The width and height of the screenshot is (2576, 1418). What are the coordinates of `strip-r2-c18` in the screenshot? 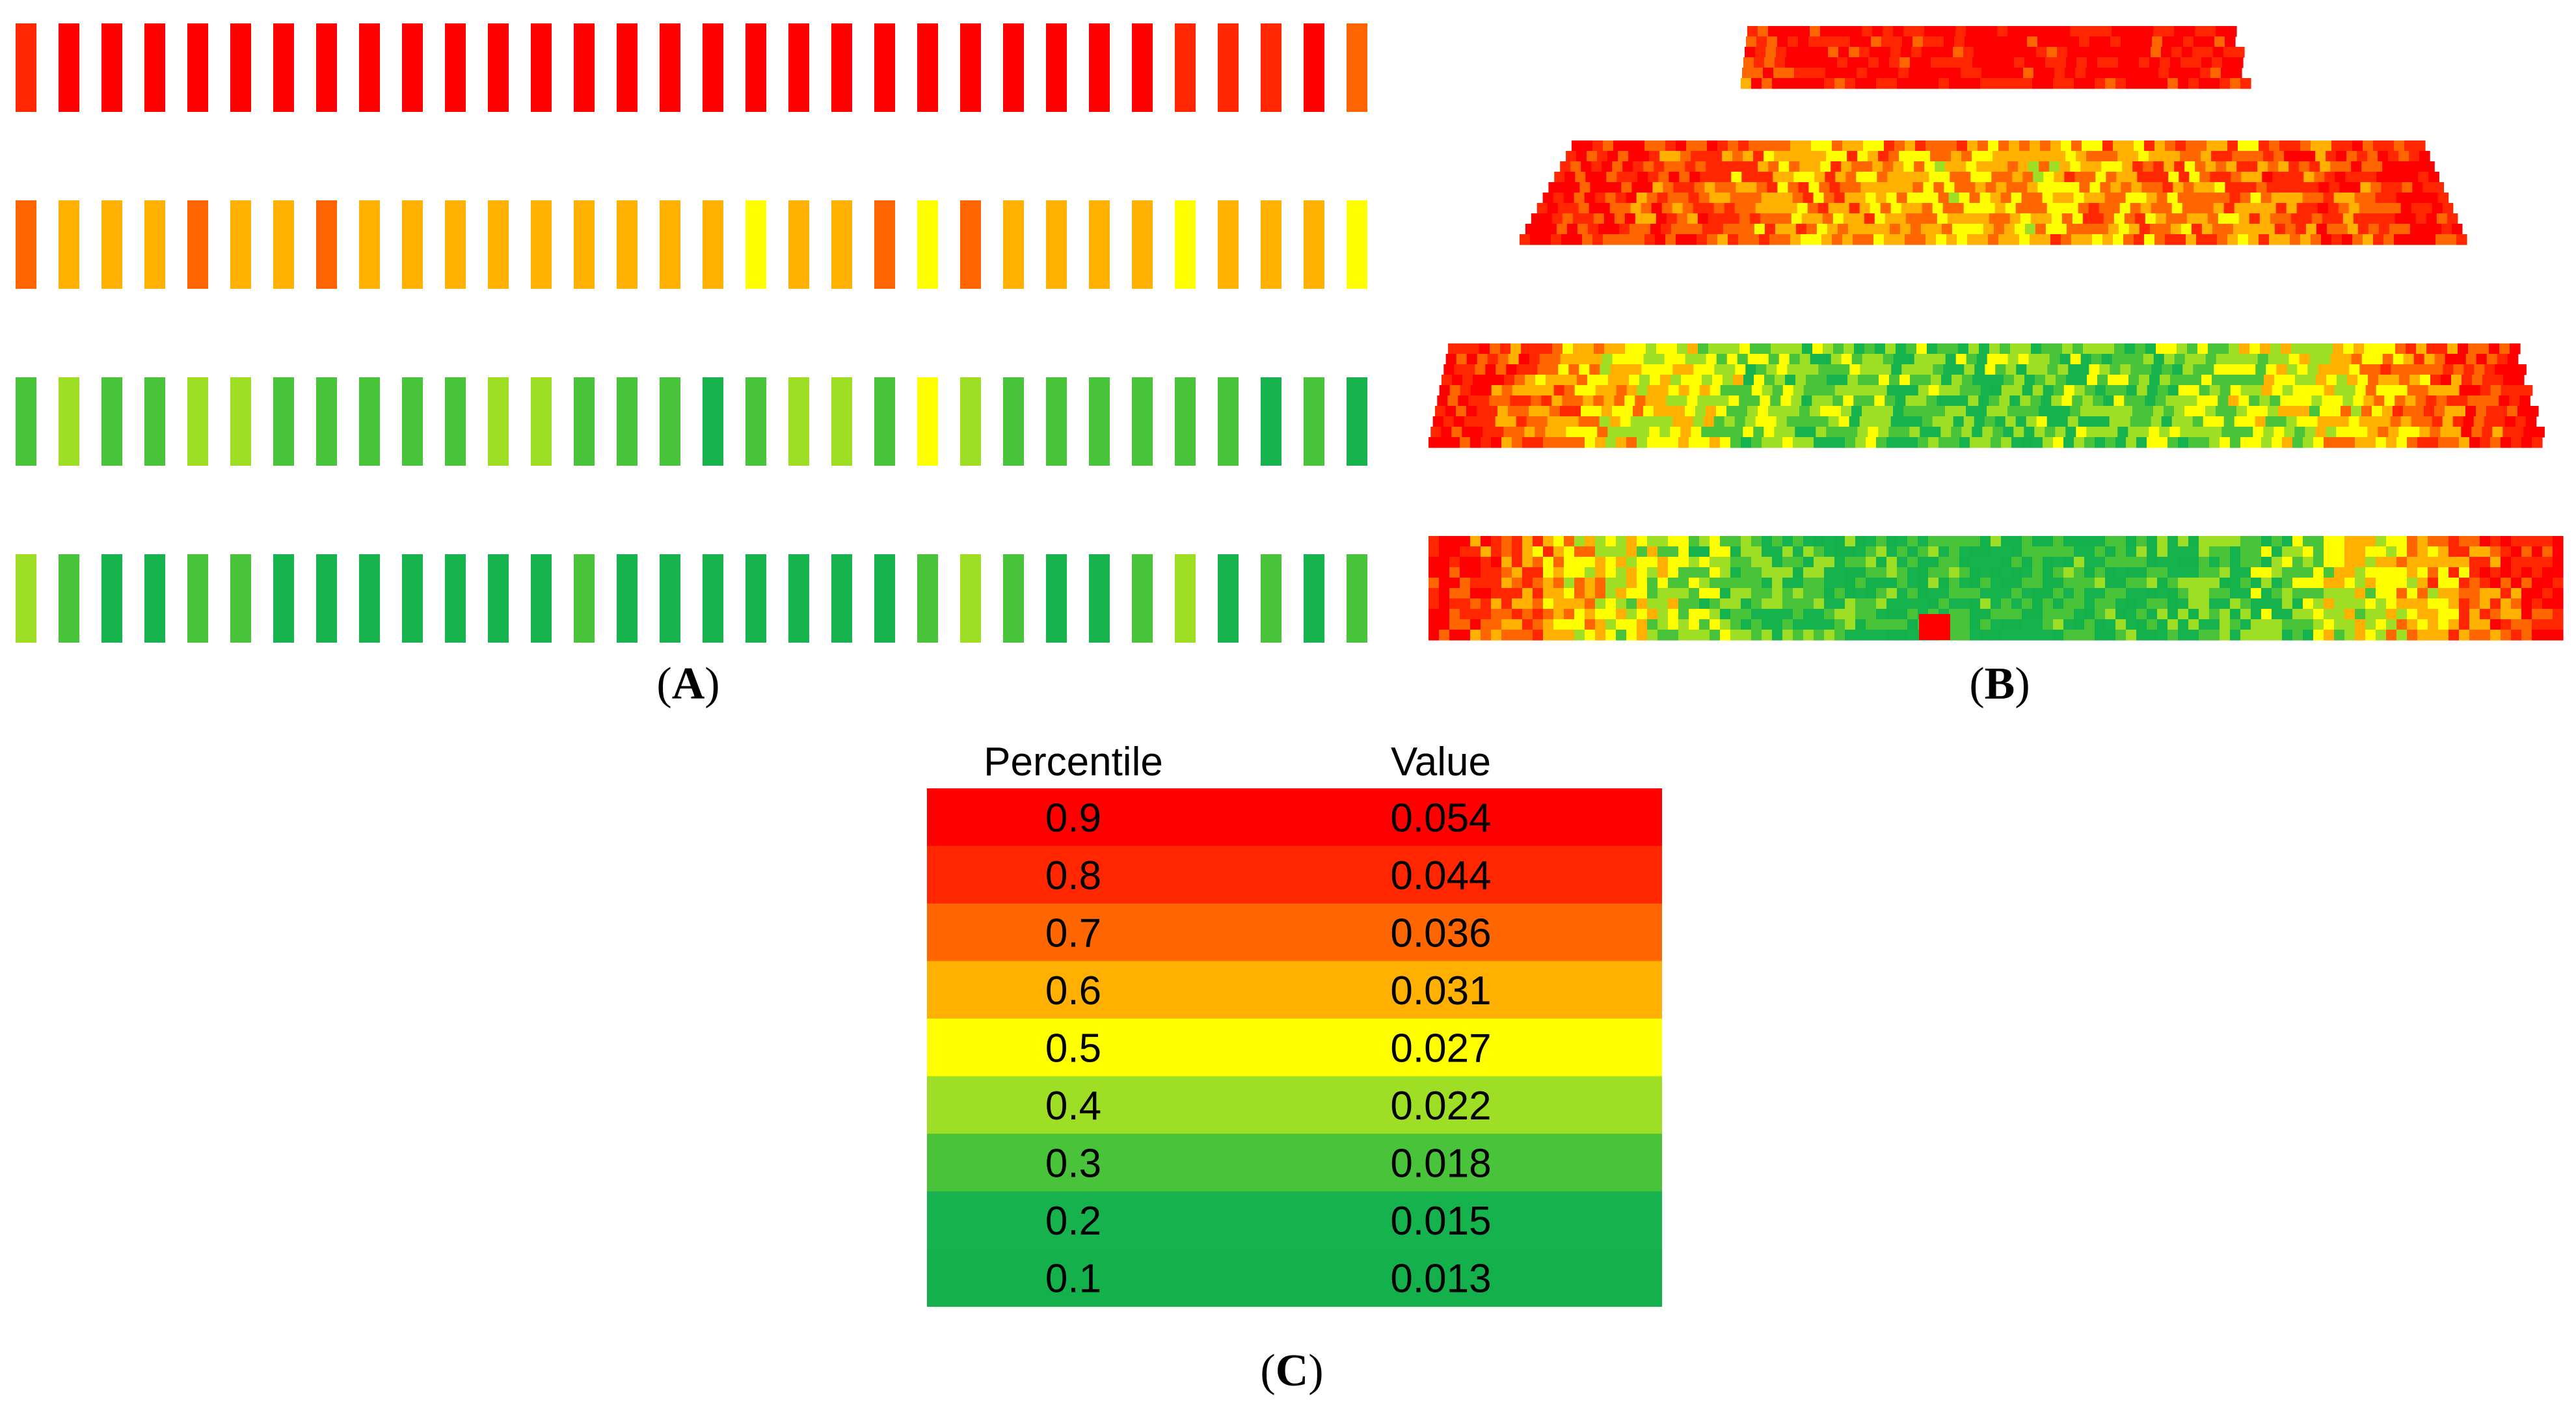 It's located at (755, 244).